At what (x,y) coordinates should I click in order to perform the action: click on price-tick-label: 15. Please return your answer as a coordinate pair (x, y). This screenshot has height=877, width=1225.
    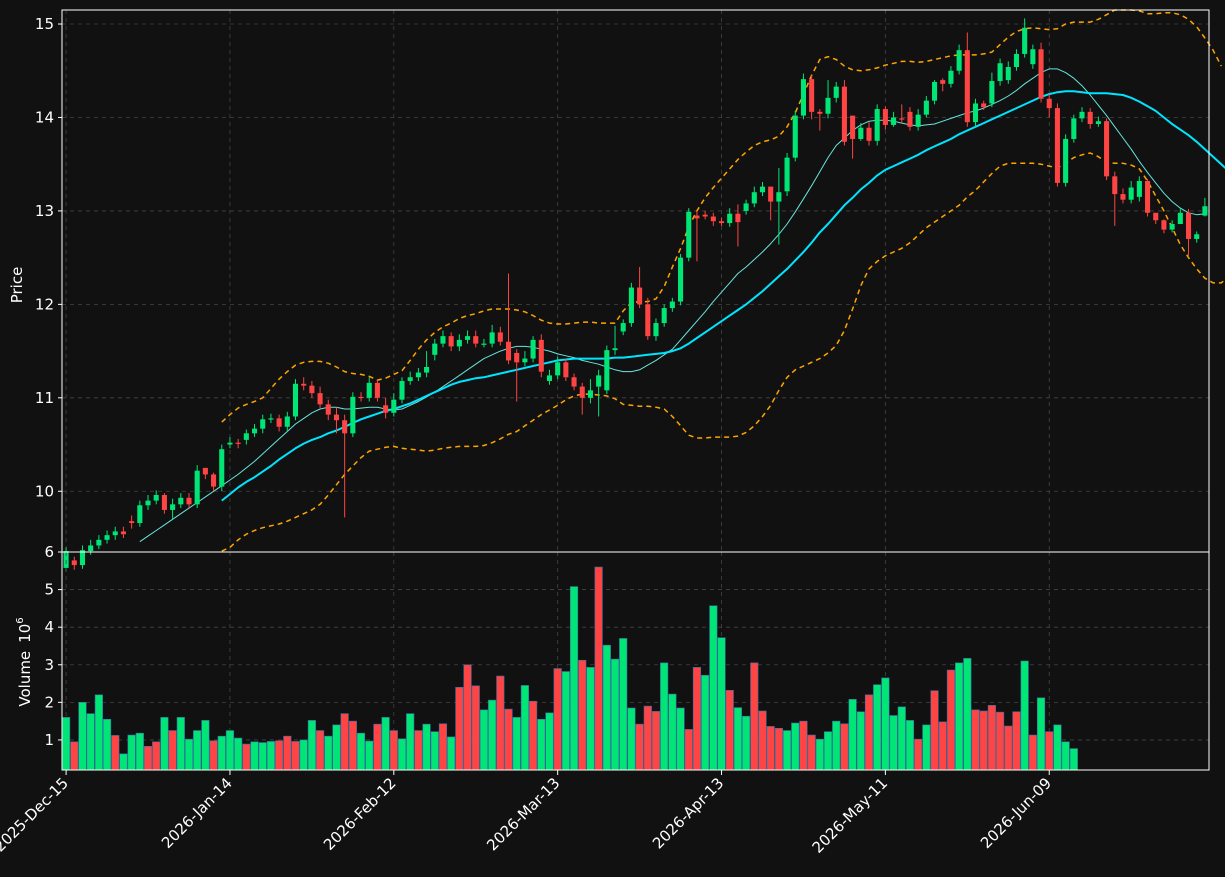
    Looking at the image, I should click on (44, 24).